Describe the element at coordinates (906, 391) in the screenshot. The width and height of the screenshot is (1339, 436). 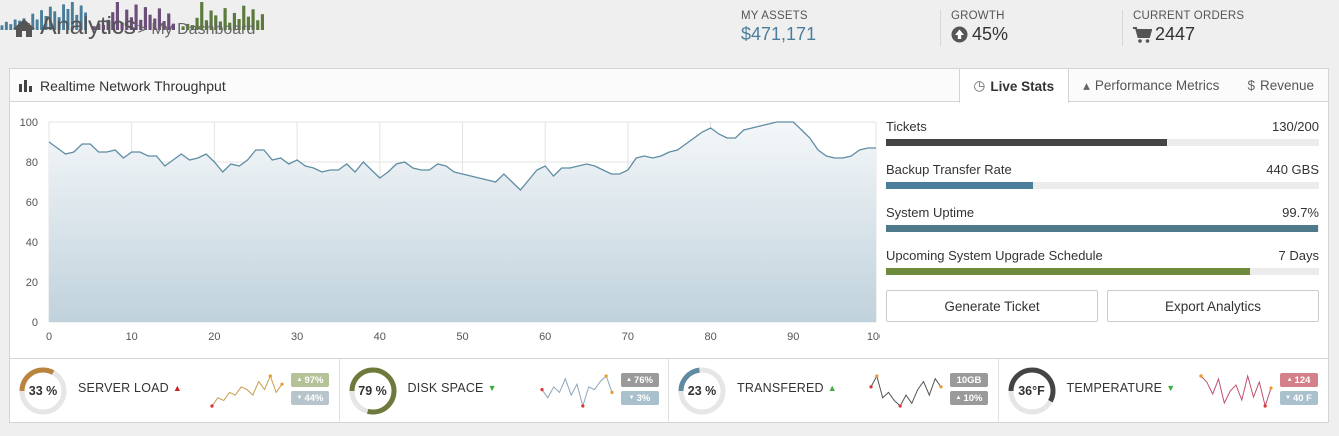
I see `transfered-sparkline` at that location.